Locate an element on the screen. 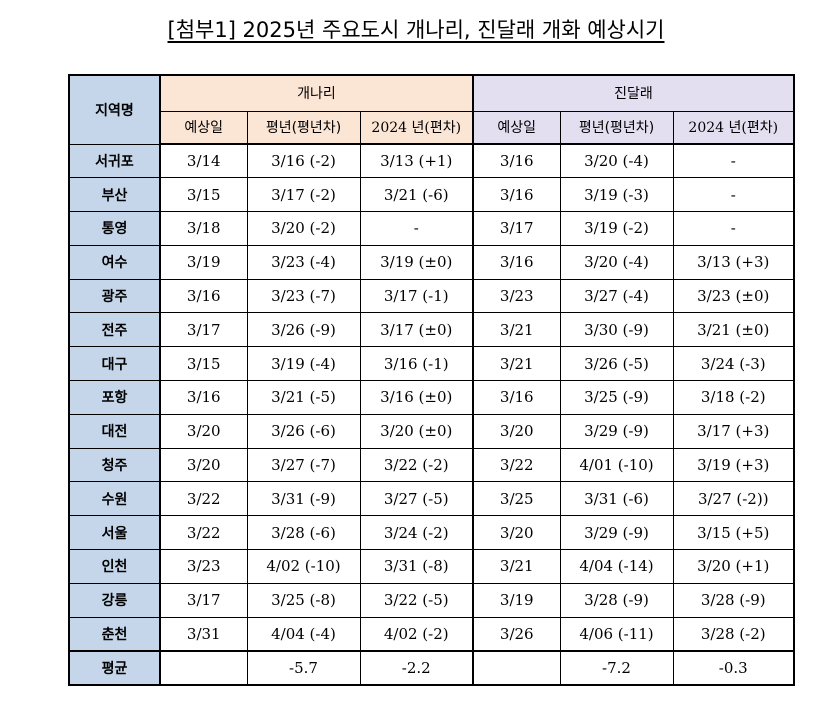 The image size is (832, 708). cell-azalea-2024: 3/21 (±0) is located at coordinates (733, 330).